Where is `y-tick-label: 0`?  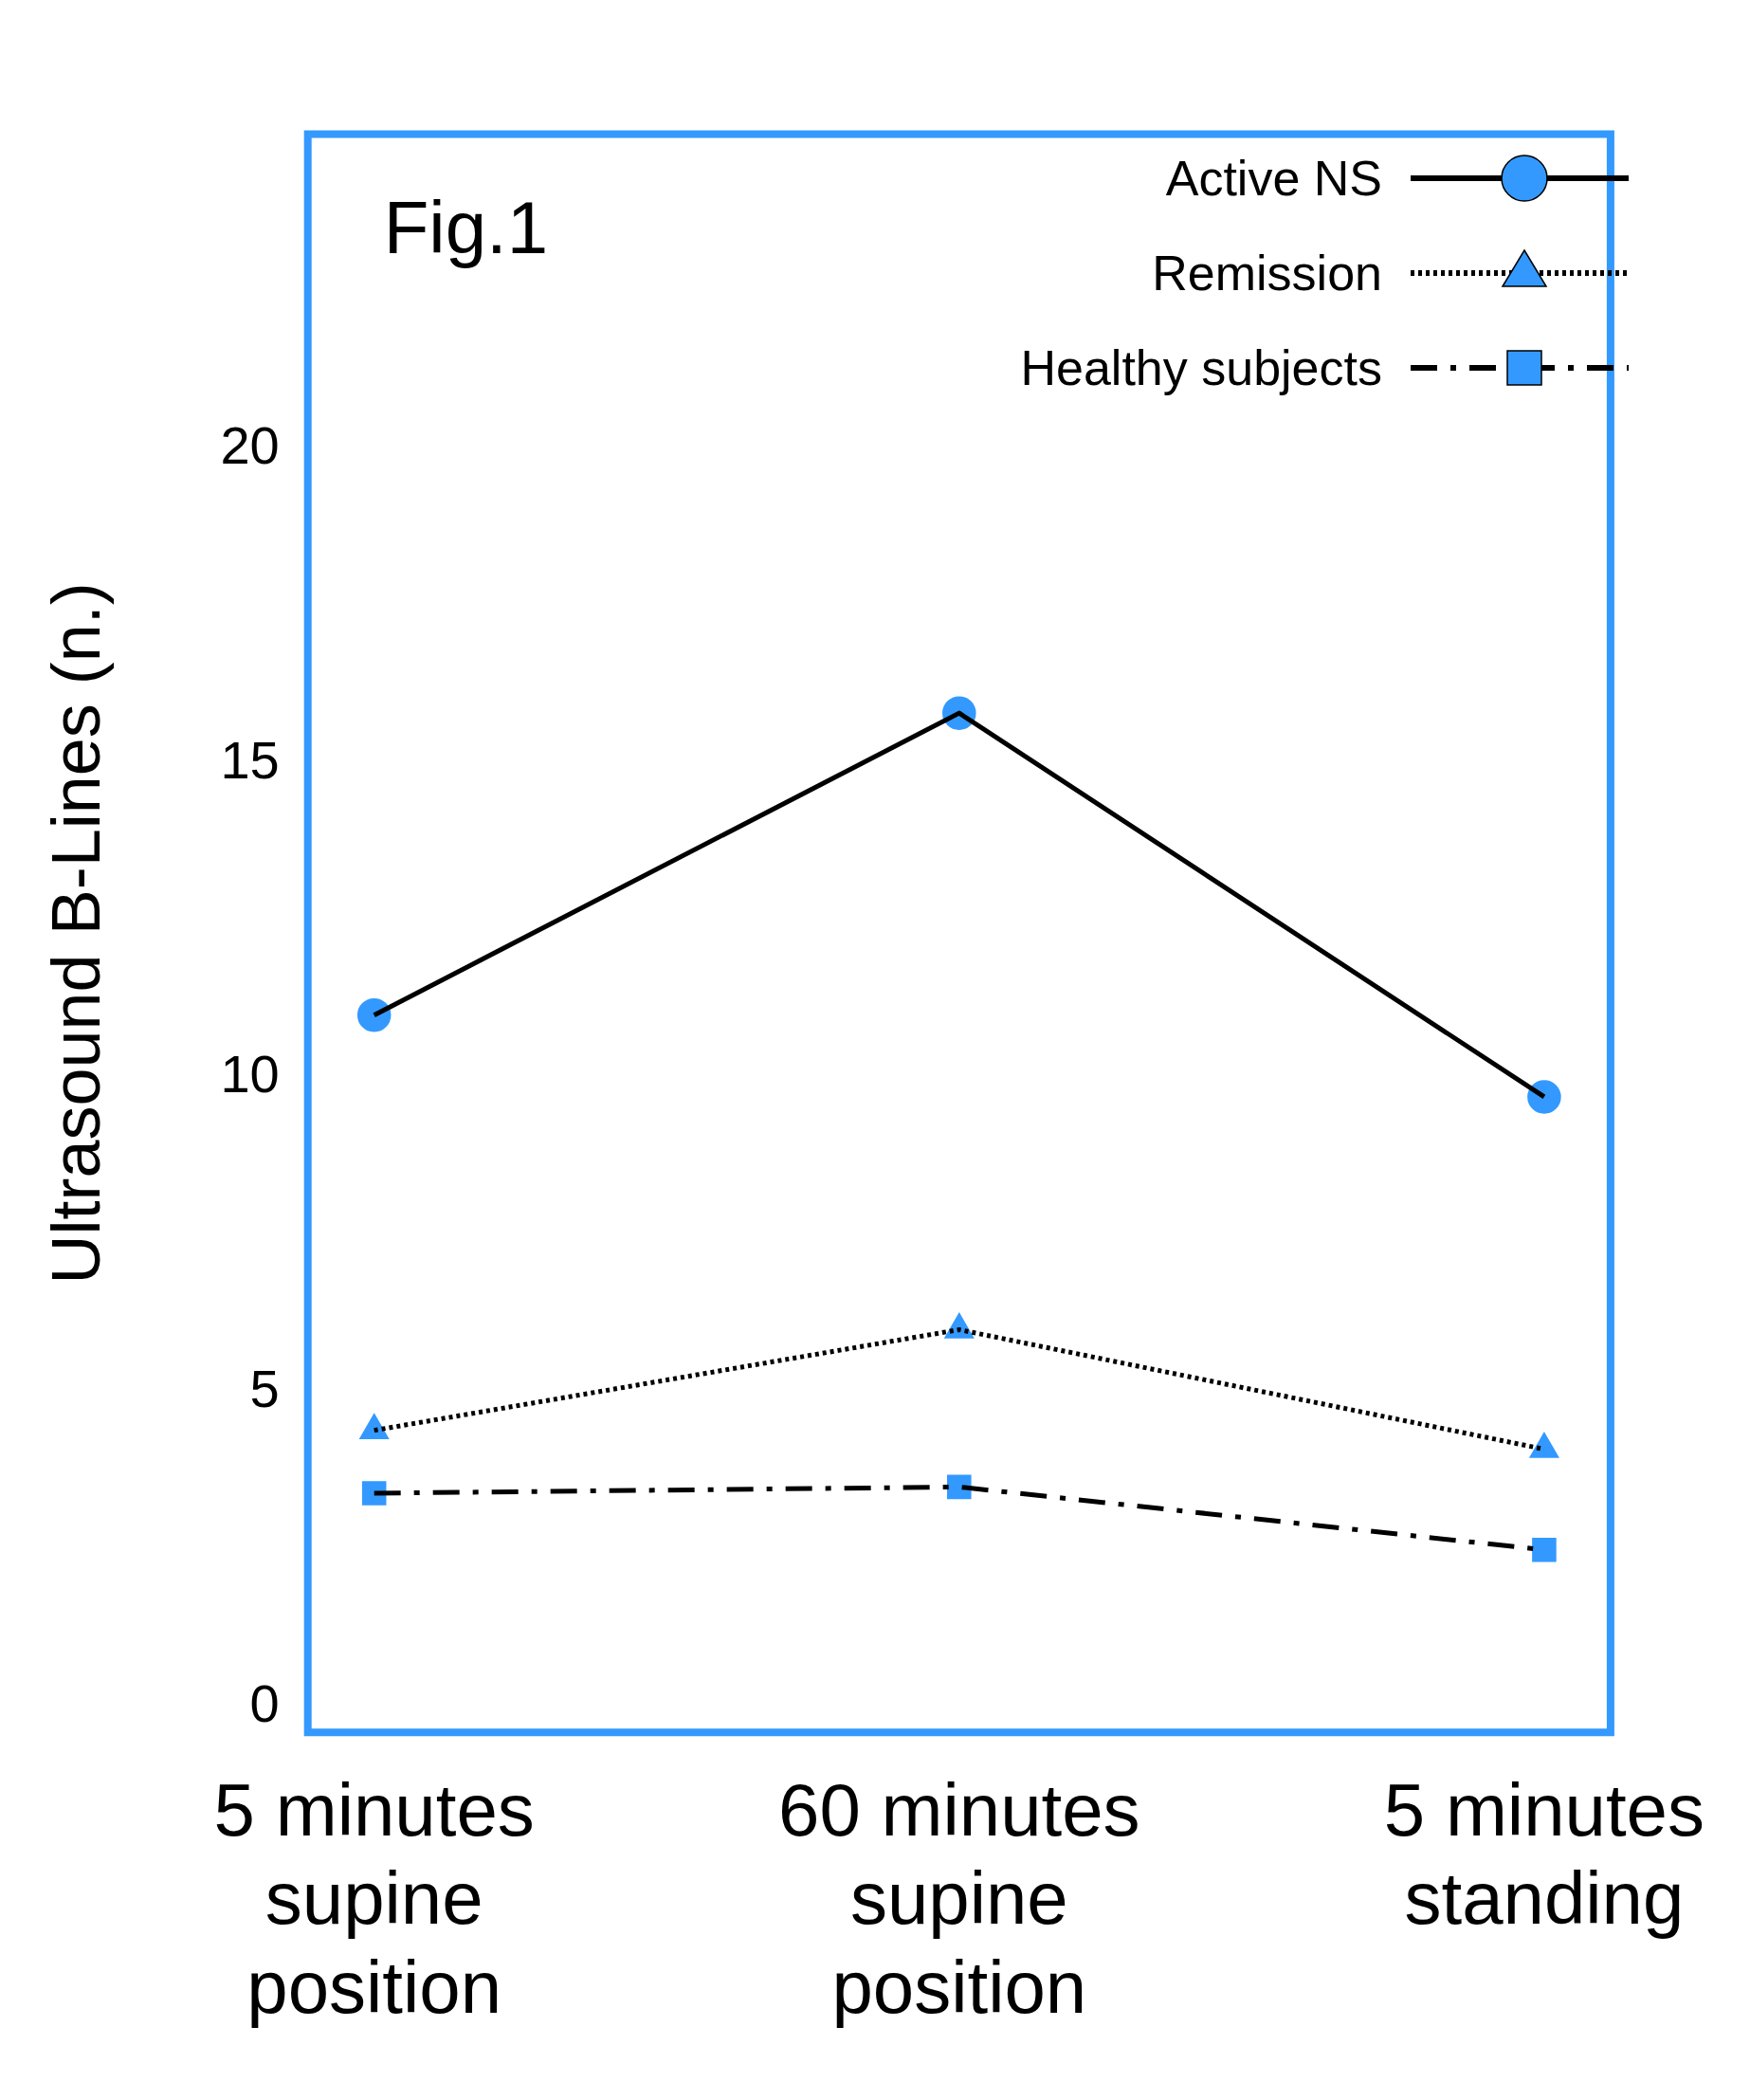 y-tick-label: 0 is located at coordinates (265, 1704).